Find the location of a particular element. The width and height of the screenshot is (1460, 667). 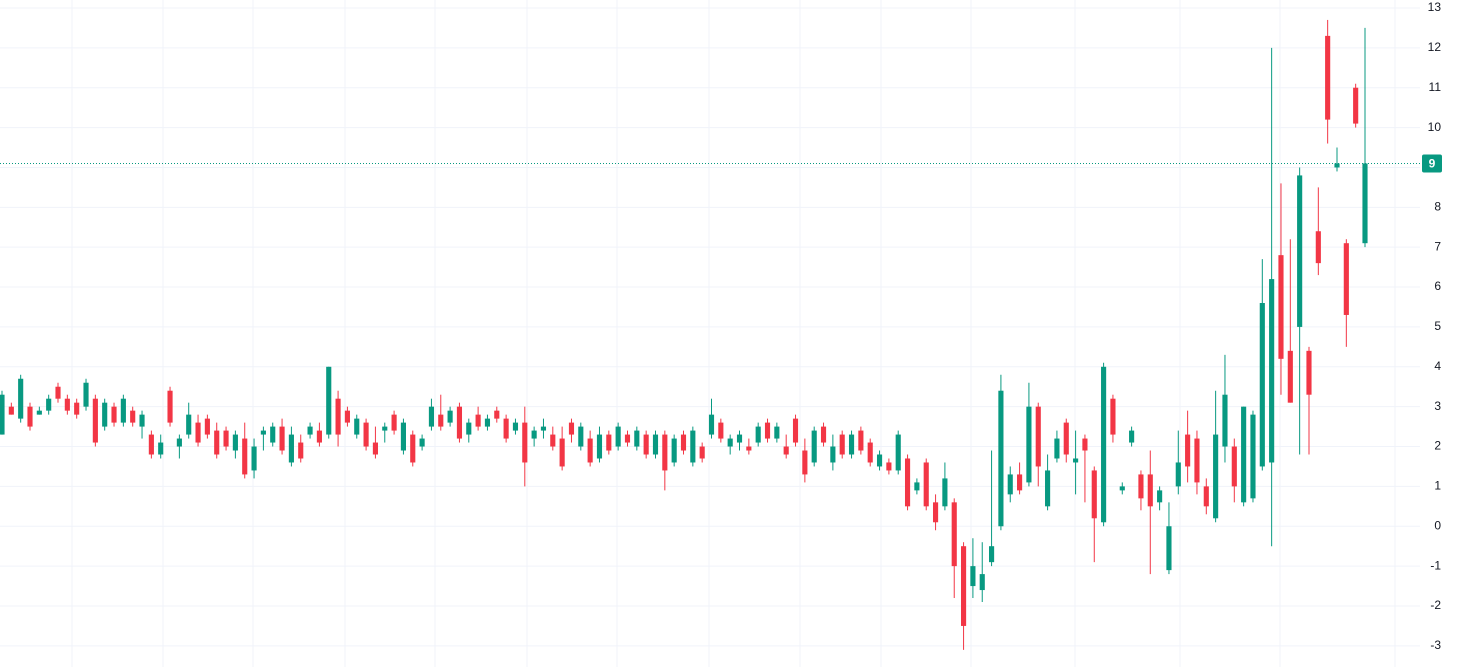

price-label: 9 is located at coordinates (1432, 164).